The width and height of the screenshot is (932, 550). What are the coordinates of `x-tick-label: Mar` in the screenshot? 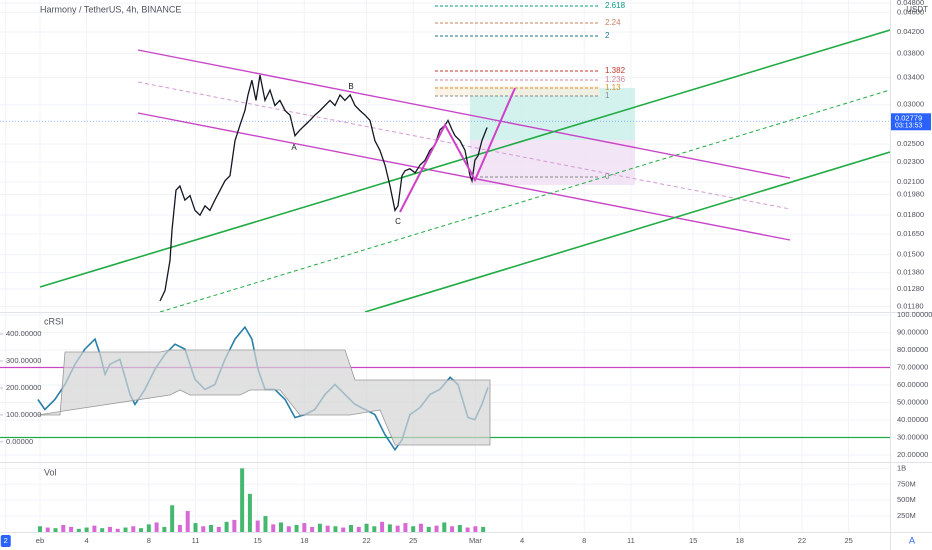 It's located at (475, 540).